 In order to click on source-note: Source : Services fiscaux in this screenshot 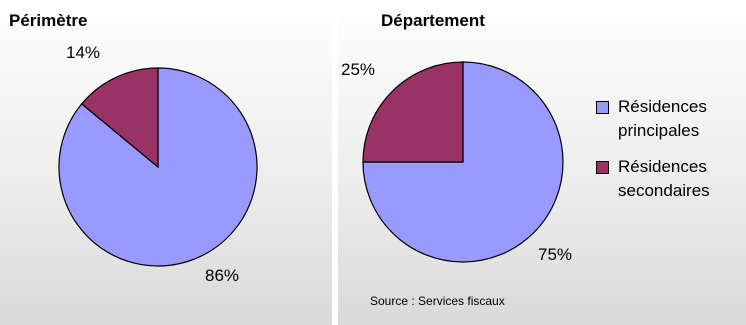, I will do `click(437, 301)`.